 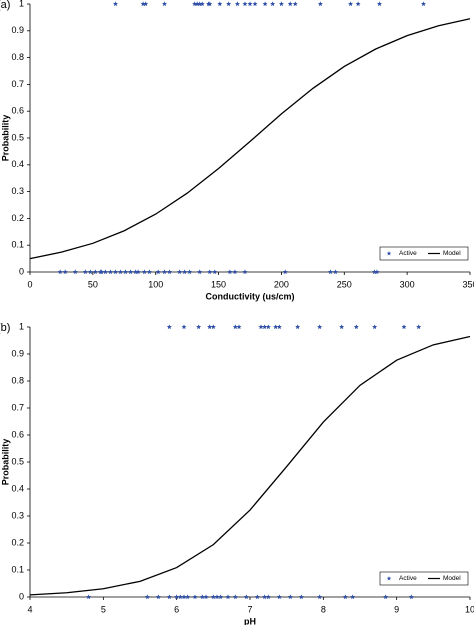 What do you see at coordinates (17, 57) in the screenshot?
I see `y-tick-label: 0.8` at bounding box center [17, 57].